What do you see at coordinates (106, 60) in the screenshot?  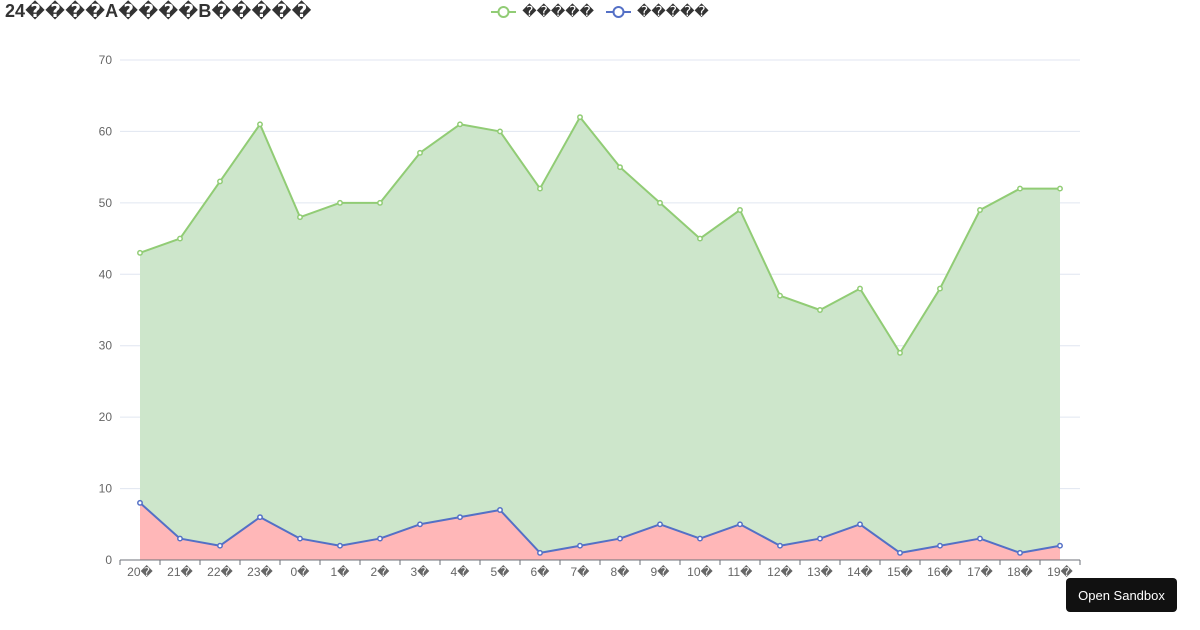 I see `y-tick-label: 70` at bounding box center [106, 60].